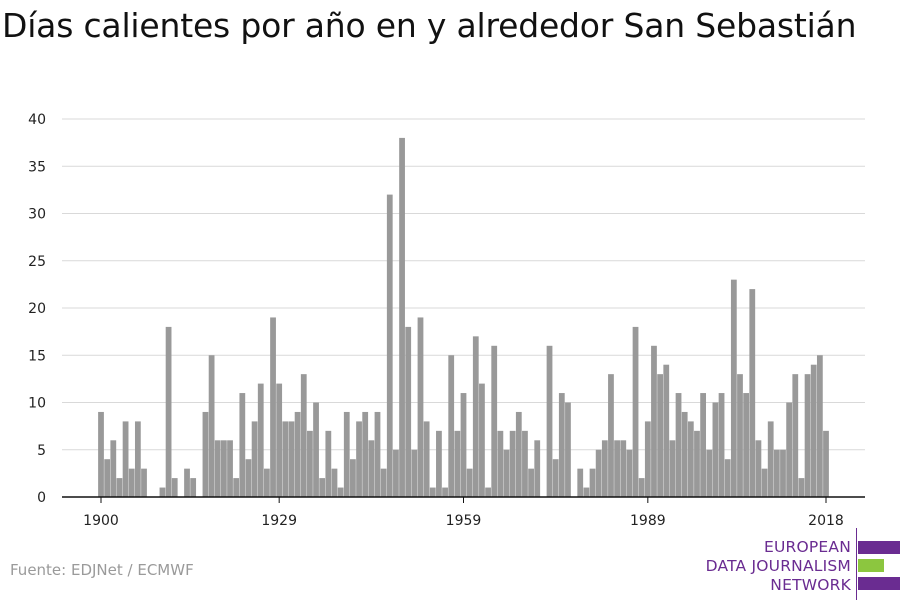 This screenshot has width=900, height=600. I want to click on bar-1903, so click(119, 487).